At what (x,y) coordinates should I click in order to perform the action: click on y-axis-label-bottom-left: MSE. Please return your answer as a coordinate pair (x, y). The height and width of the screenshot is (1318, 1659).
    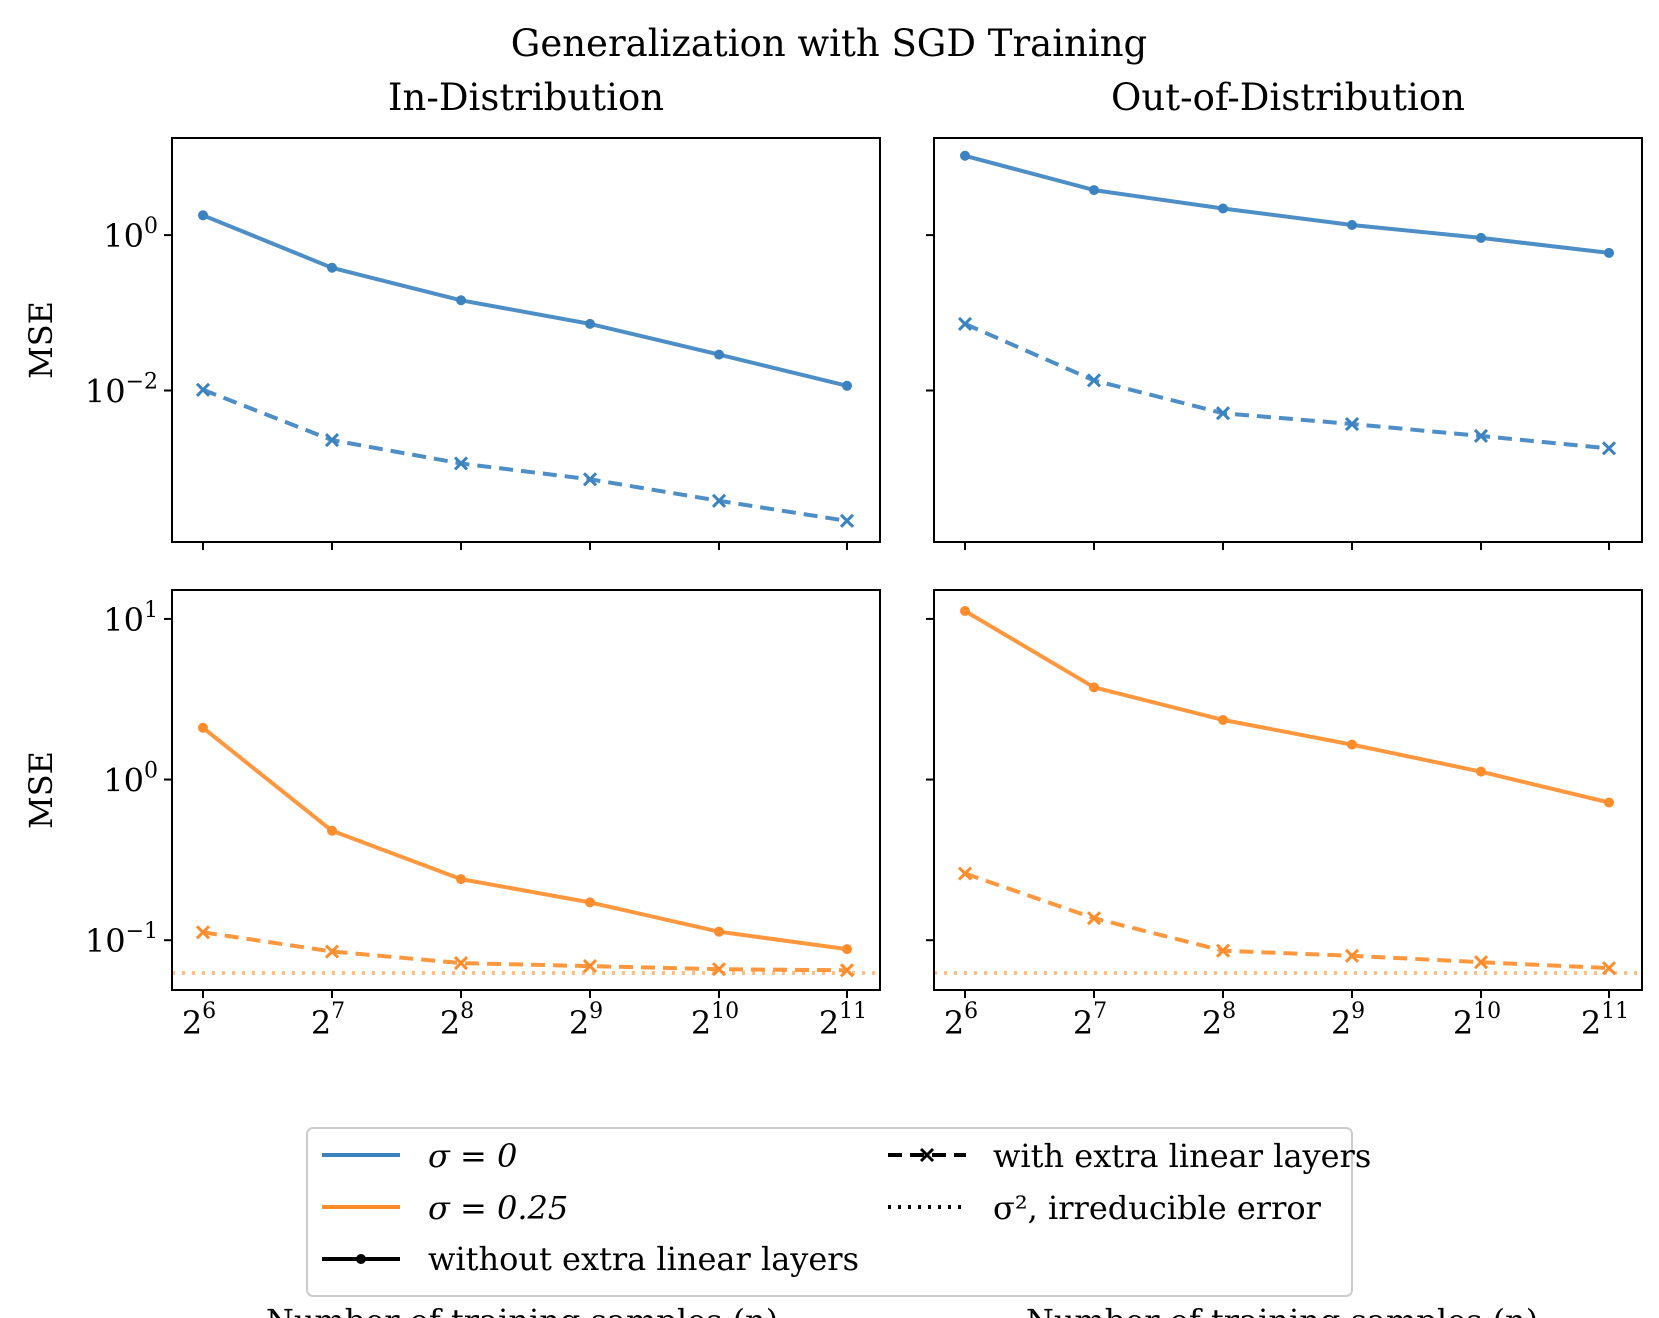
    Looking at the image, I should click on (41, 790).